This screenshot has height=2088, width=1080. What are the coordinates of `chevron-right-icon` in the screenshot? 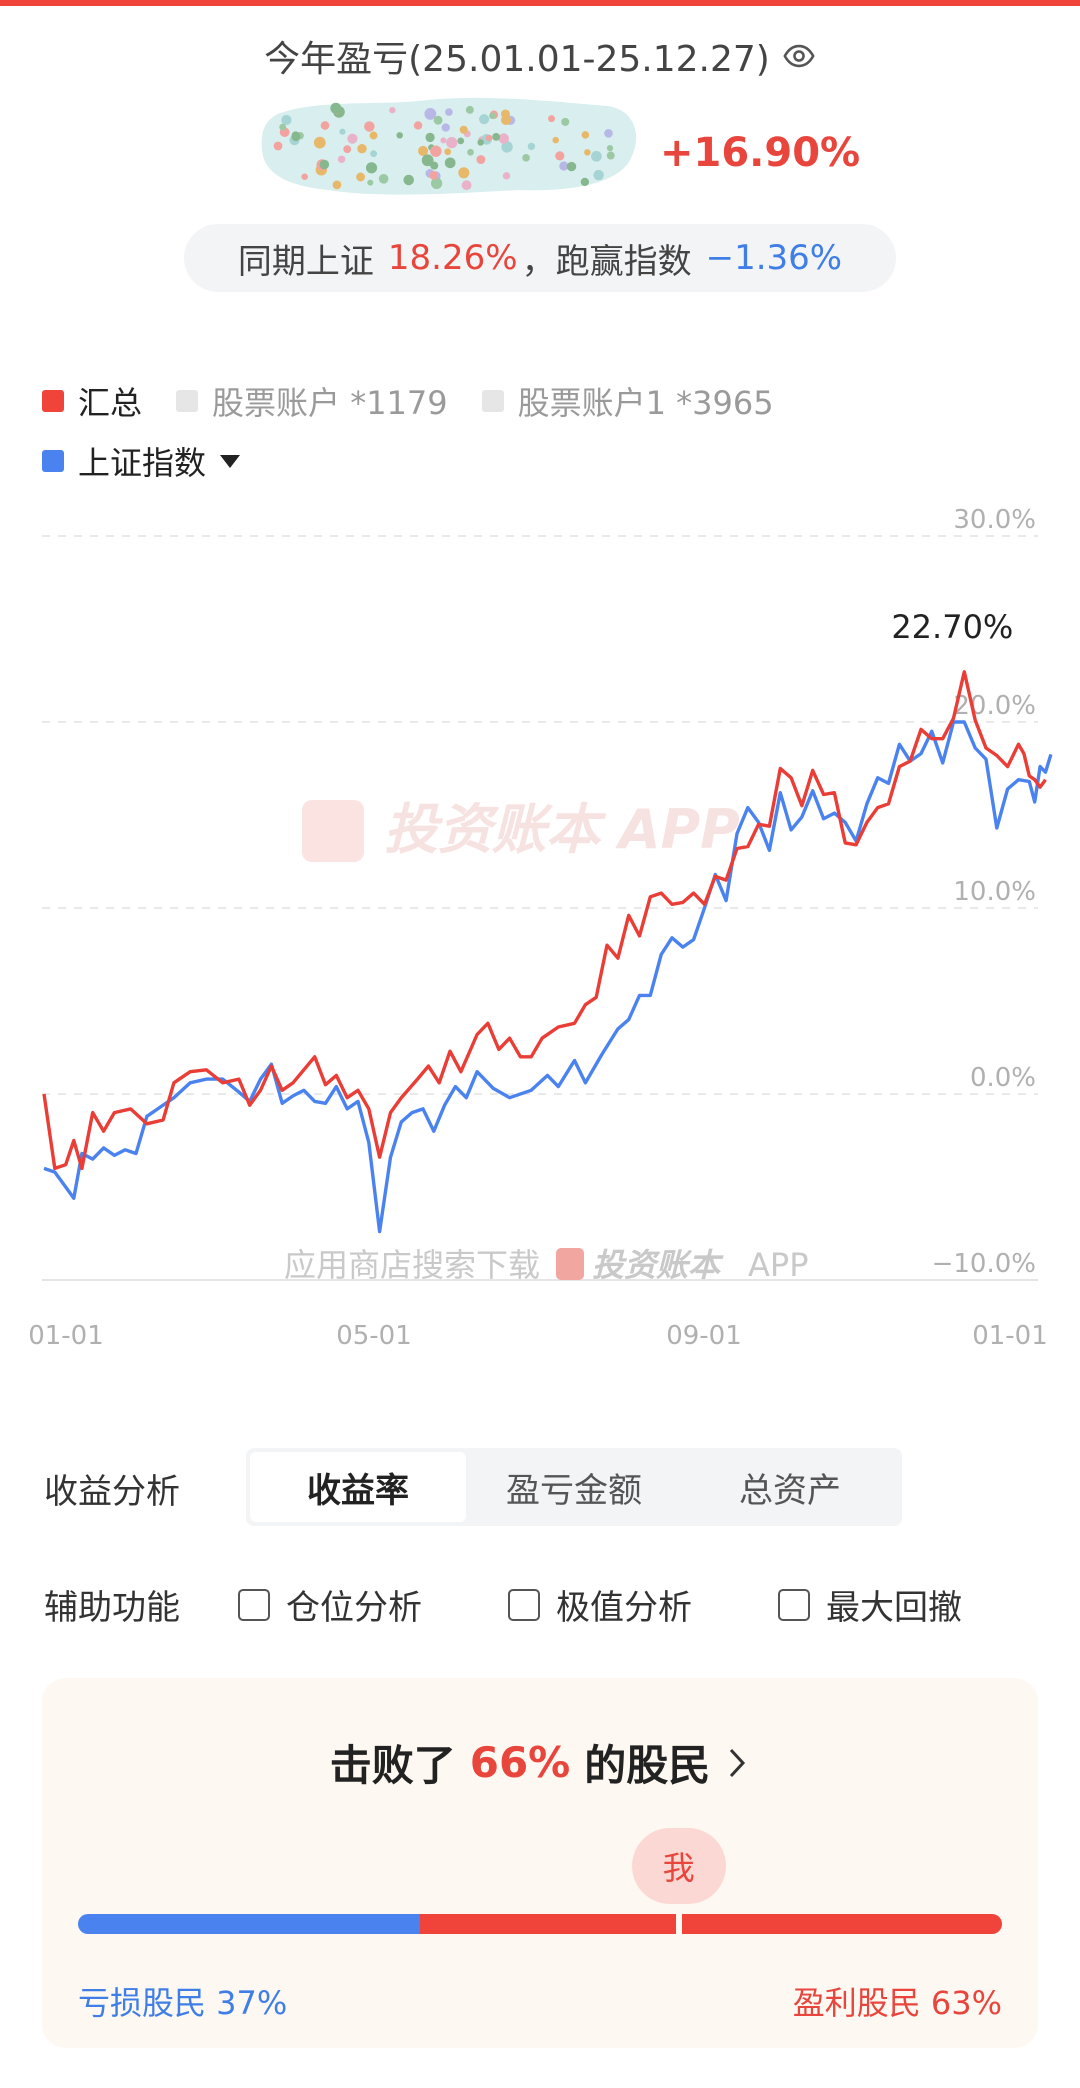 It's located at (738, 1762).